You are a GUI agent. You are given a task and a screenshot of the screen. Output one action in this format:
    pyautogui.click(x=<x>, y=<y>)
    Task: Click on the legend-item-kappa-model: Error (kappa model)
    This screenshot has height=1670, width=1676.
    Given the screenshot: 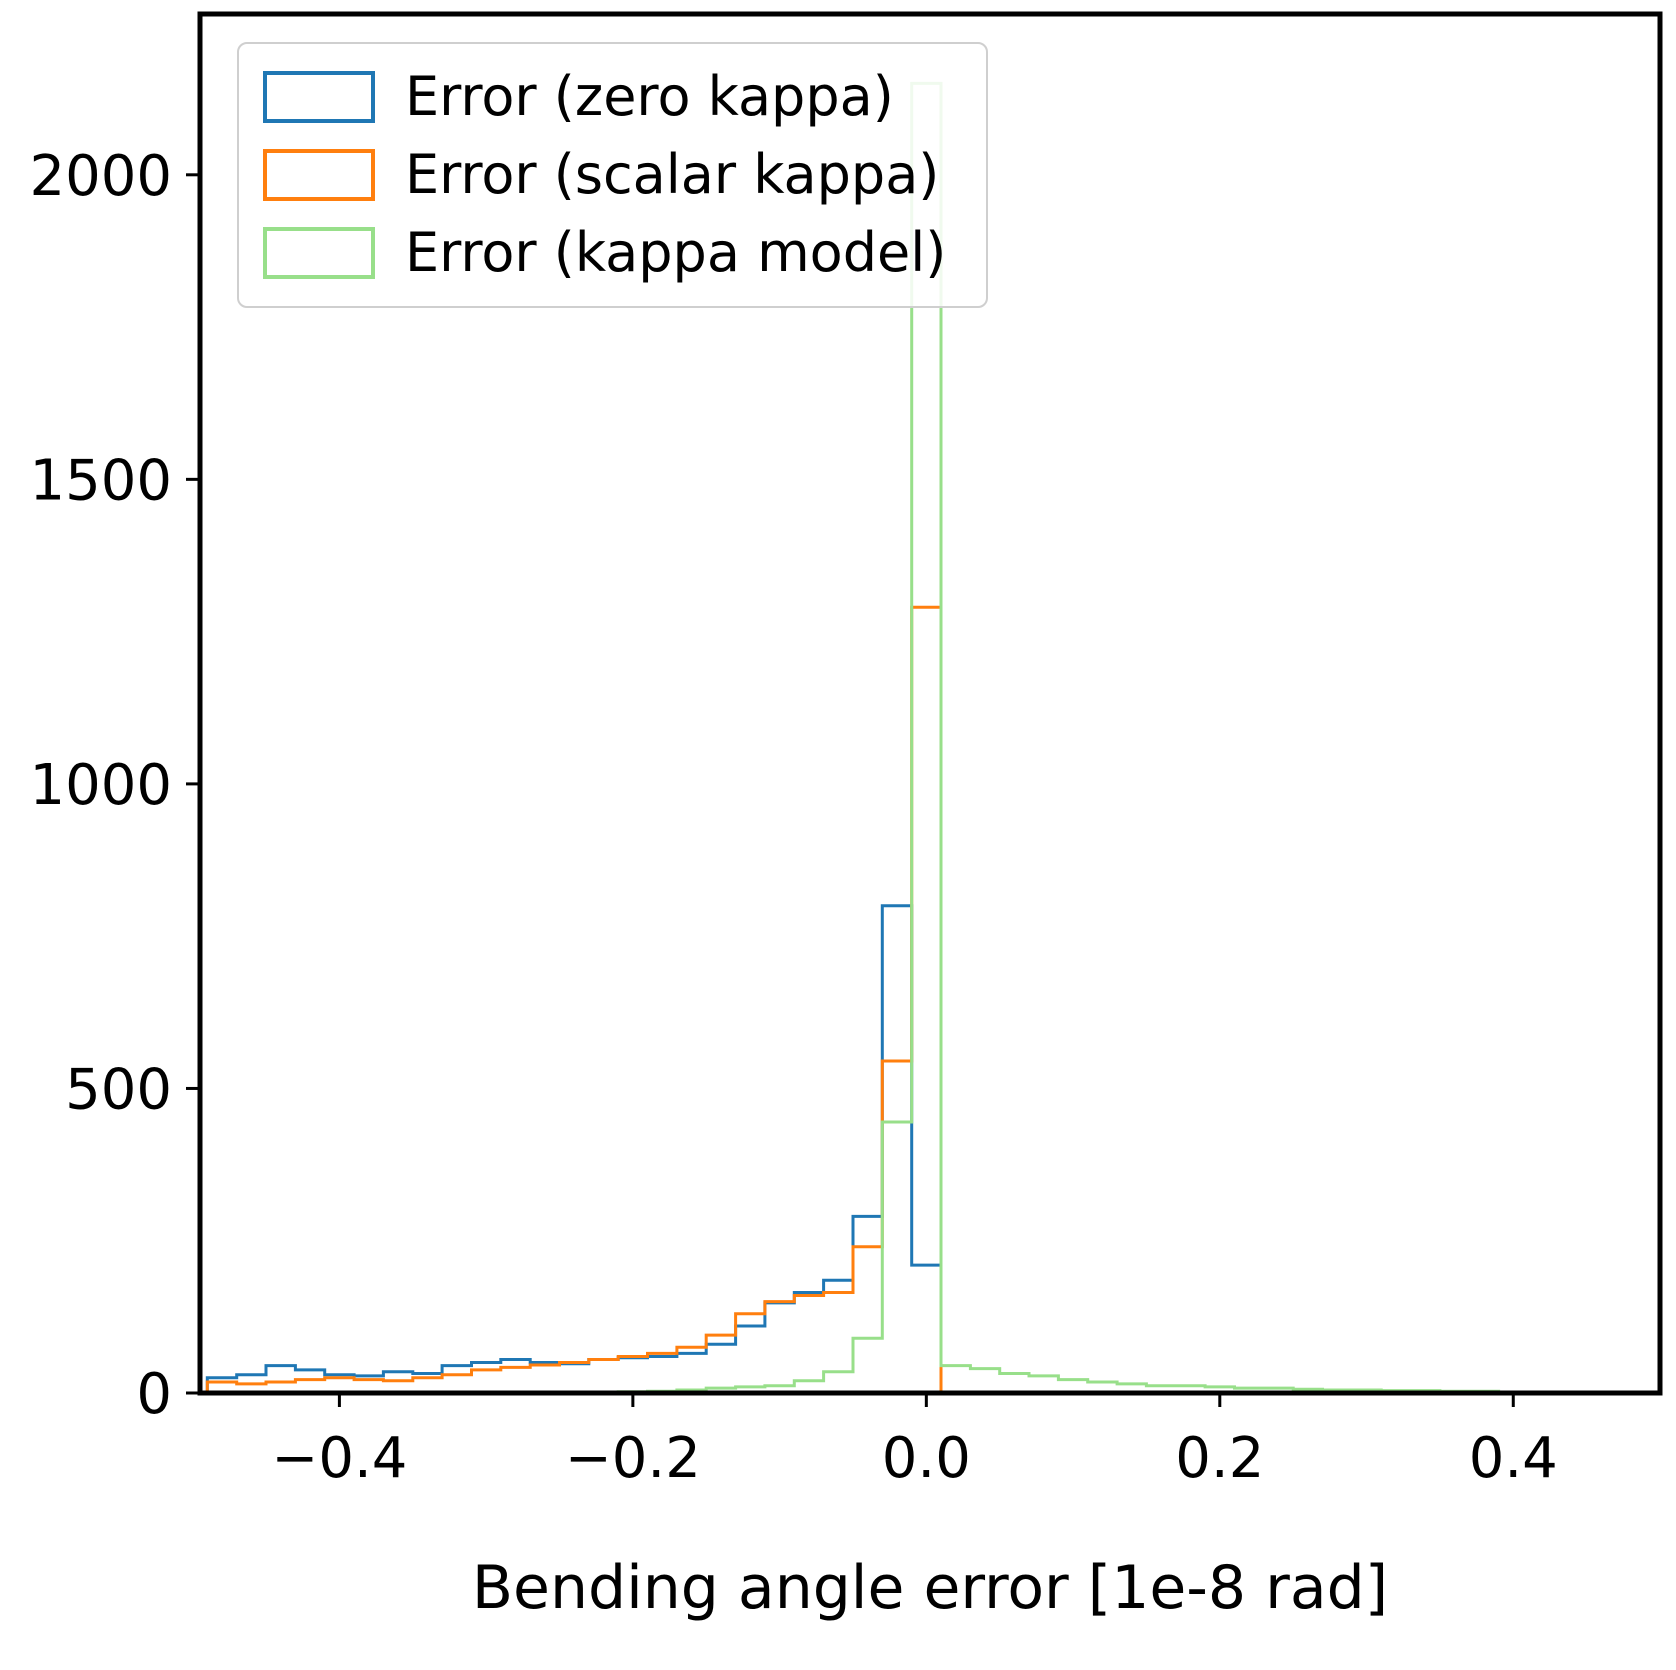 What is the action you would take?
    pyautogui.click(x=604, y=253)
    